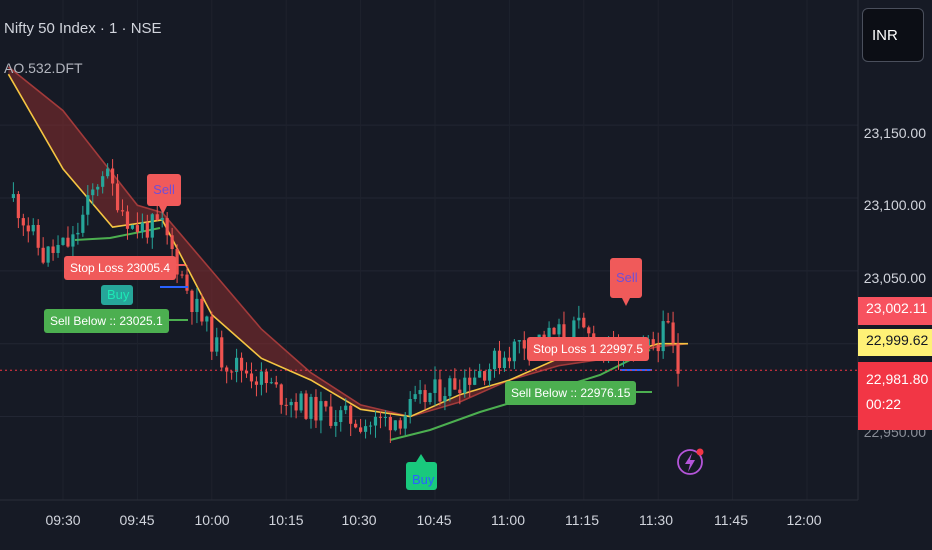 The height and width of the screenshot is (550, 932). What do you see at coordinates (690, 462) in the screenshot?
I see `lightning-alert-icon` at bounding box center [690, 462].